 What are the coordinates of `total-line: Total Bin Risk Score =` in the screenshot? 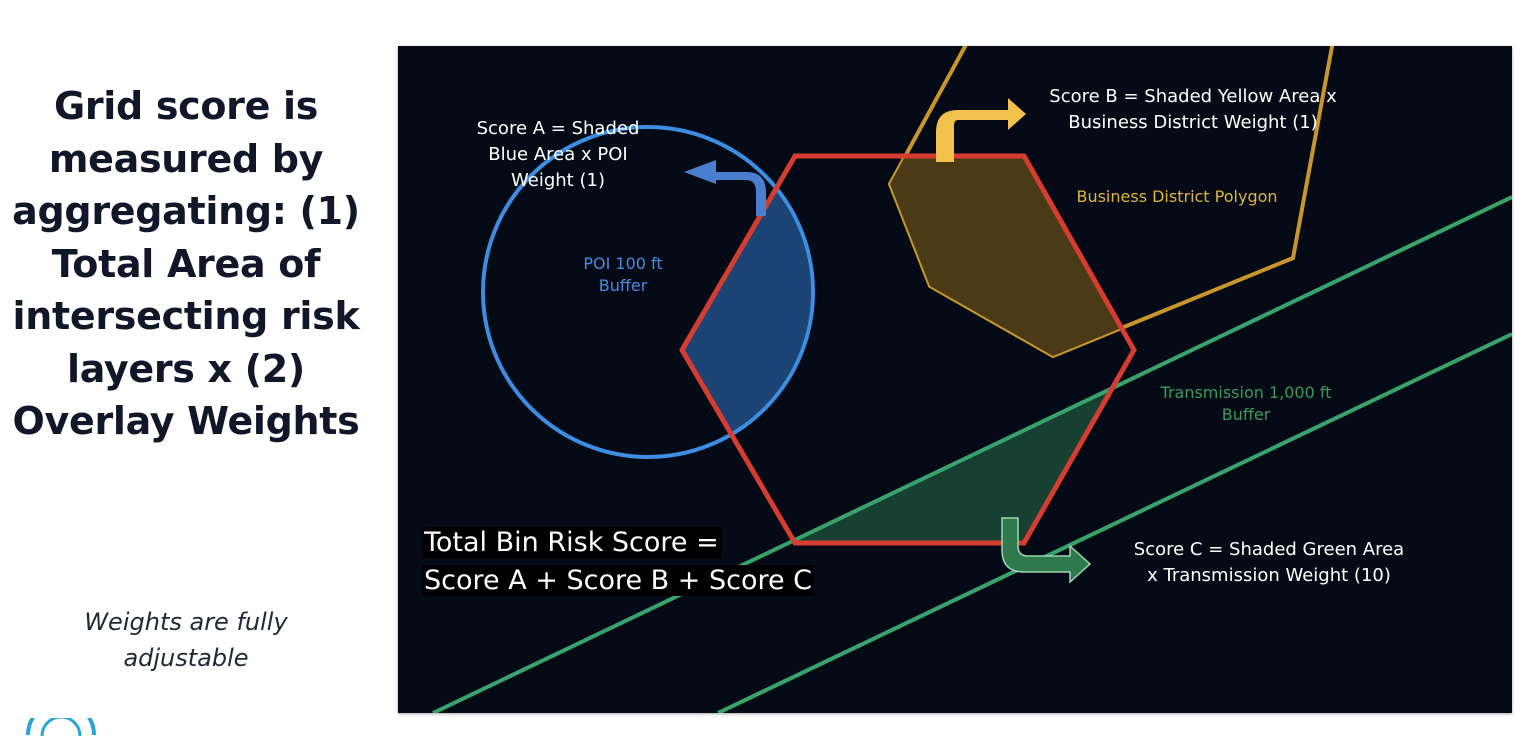 It's located at (571, 542).